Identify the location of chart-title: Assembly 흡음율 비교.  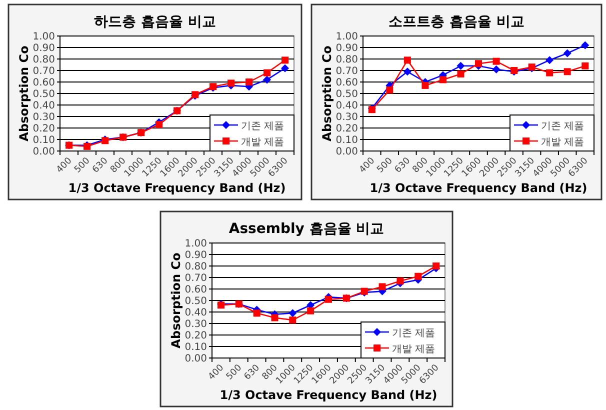
(306, 229).